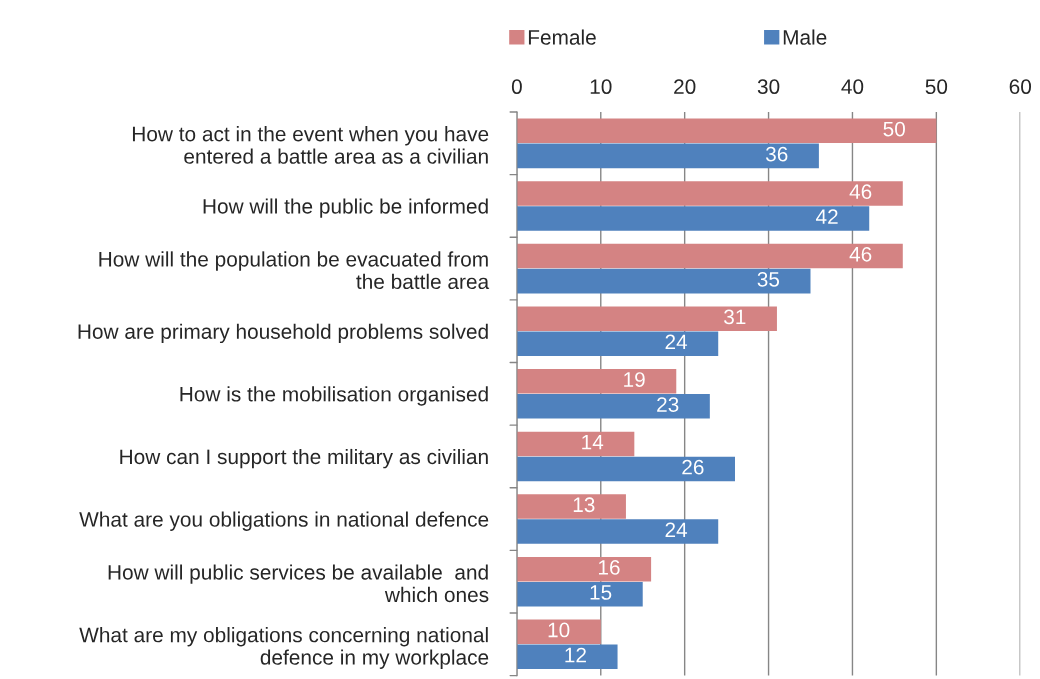  What do you see at coordinates (284, 521) in the screenshot?
I see `y-tick-label: What are you obligations in national defence` at bounding box center [284, 521].